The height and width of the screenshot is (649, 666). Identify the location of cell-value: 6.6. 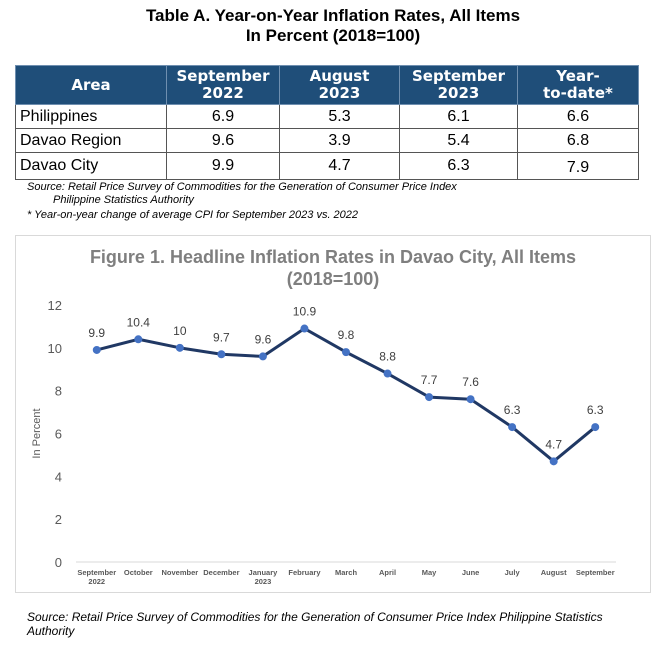
(578, 116).